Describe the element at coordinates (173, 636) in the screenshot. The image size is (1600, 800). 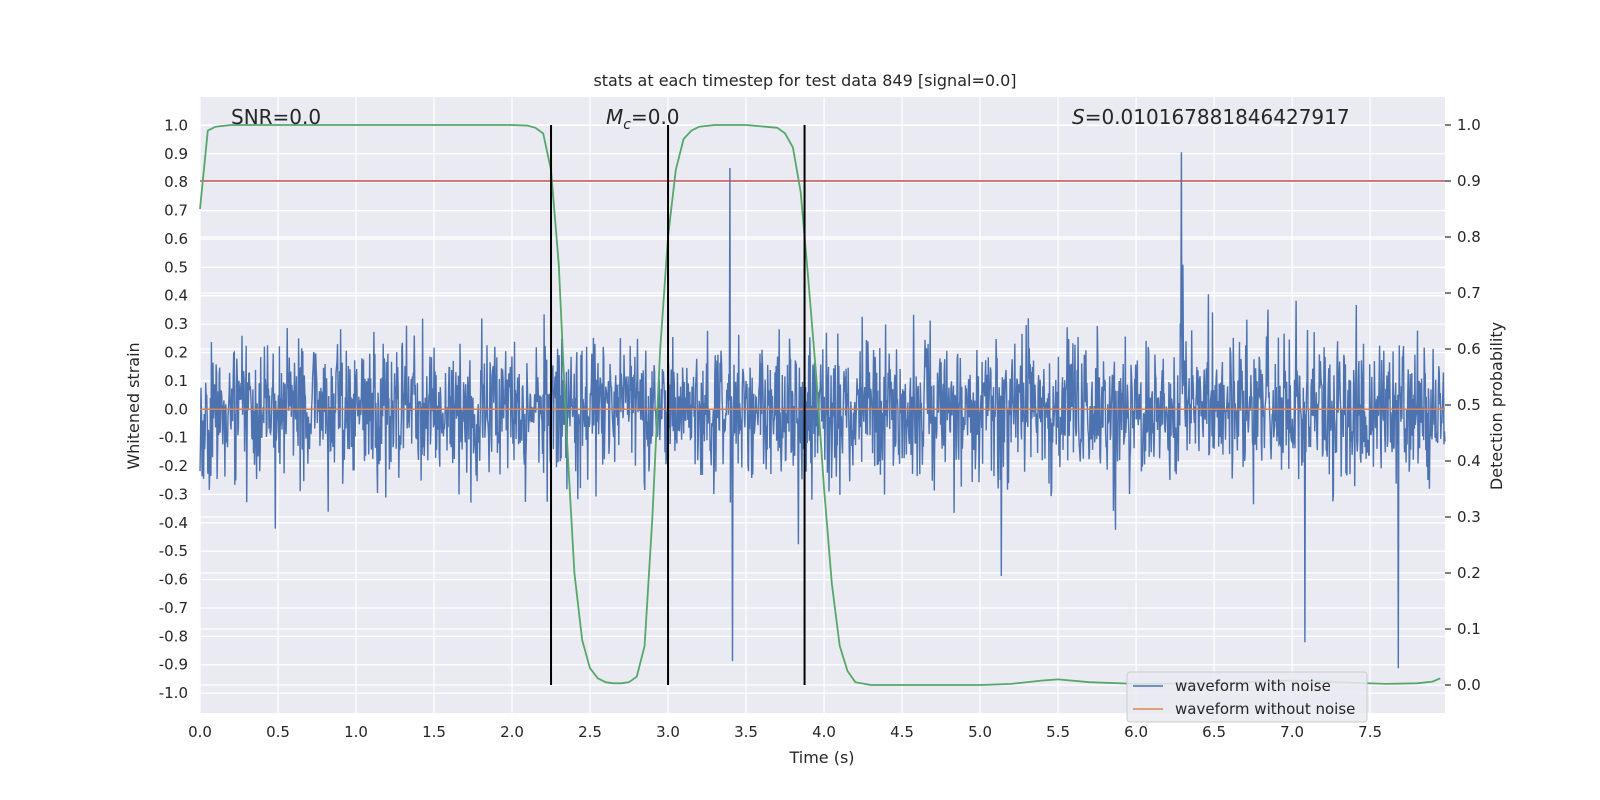
I see `y-tick-label: -0.8` at that location.